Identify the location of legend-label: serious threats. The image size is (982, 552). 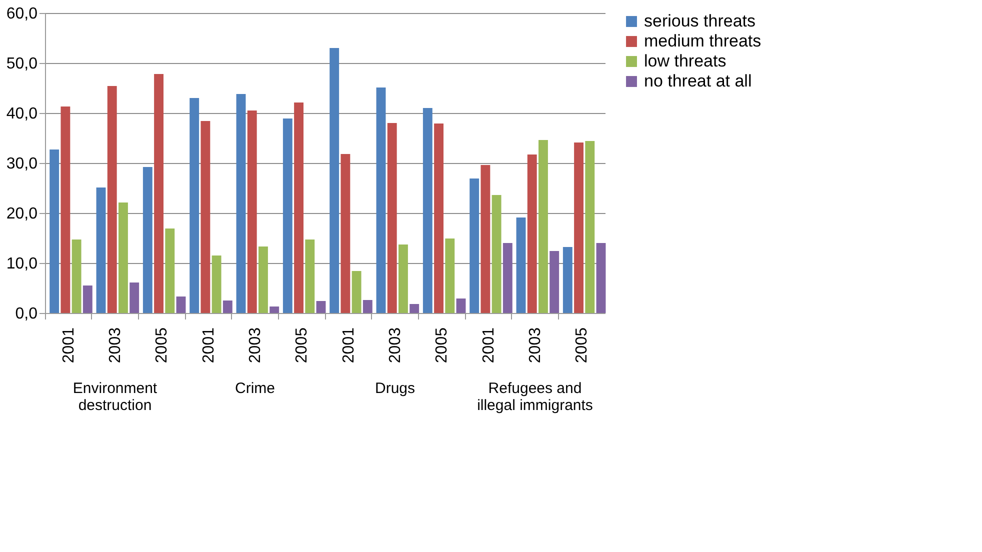
(700, 21).